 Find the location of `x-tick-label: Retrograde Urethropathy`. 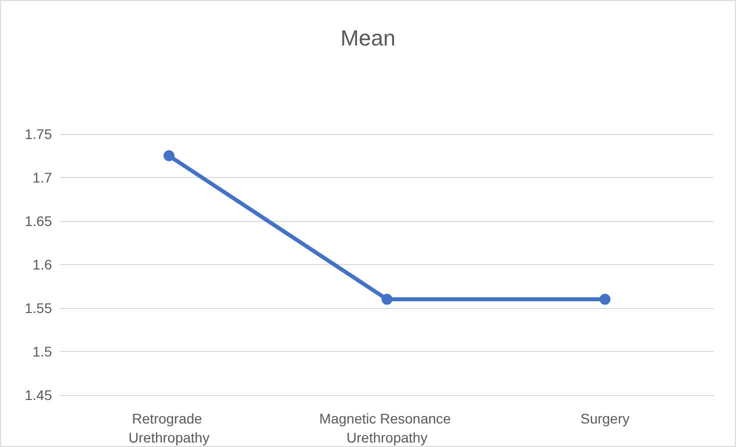

x-tick-label: Retrograde Urethropathy is located at coordinates (169, 428).